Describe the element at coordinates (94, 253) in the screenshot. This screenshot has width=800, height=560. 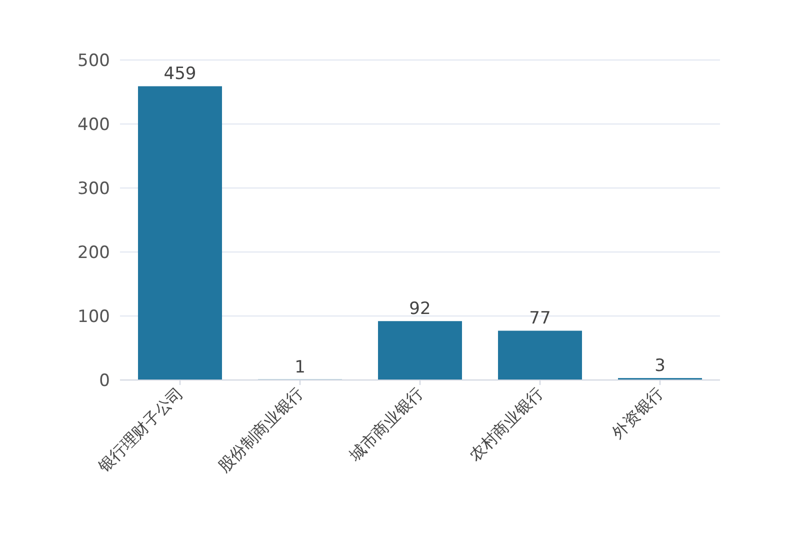
I see `y-tick-label: 200` at that location.